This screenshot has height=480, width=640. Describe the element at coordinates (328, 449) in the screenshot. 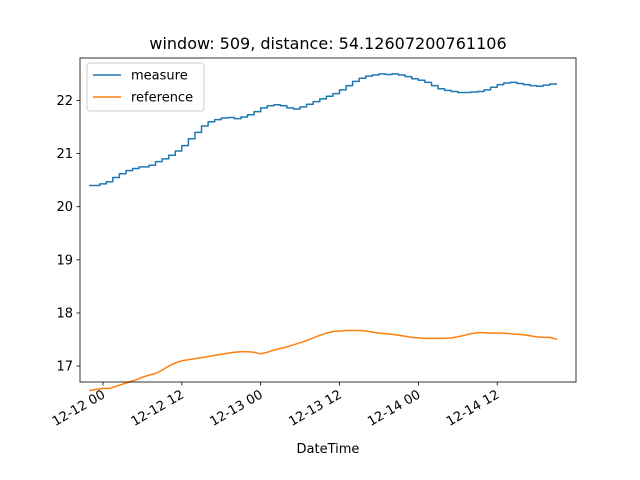

I see `x-axis-label: DateTime` at that location.